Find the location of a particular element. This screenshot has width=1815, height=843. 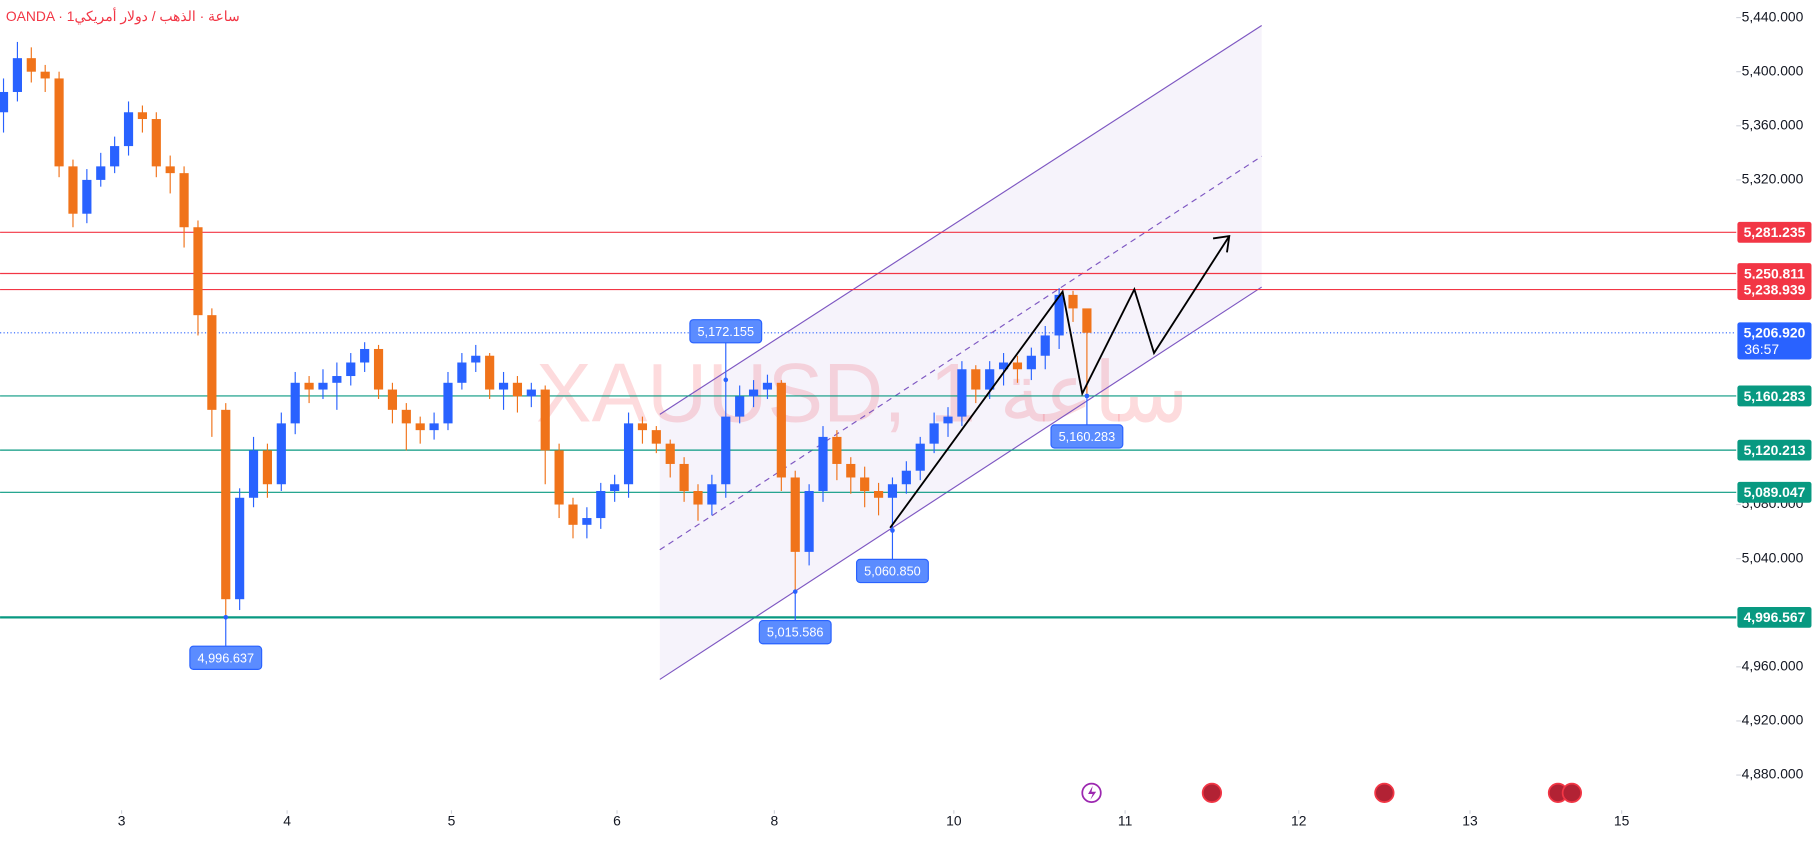

callout-label: 5,015.586 is located at coordinates (795, 632).